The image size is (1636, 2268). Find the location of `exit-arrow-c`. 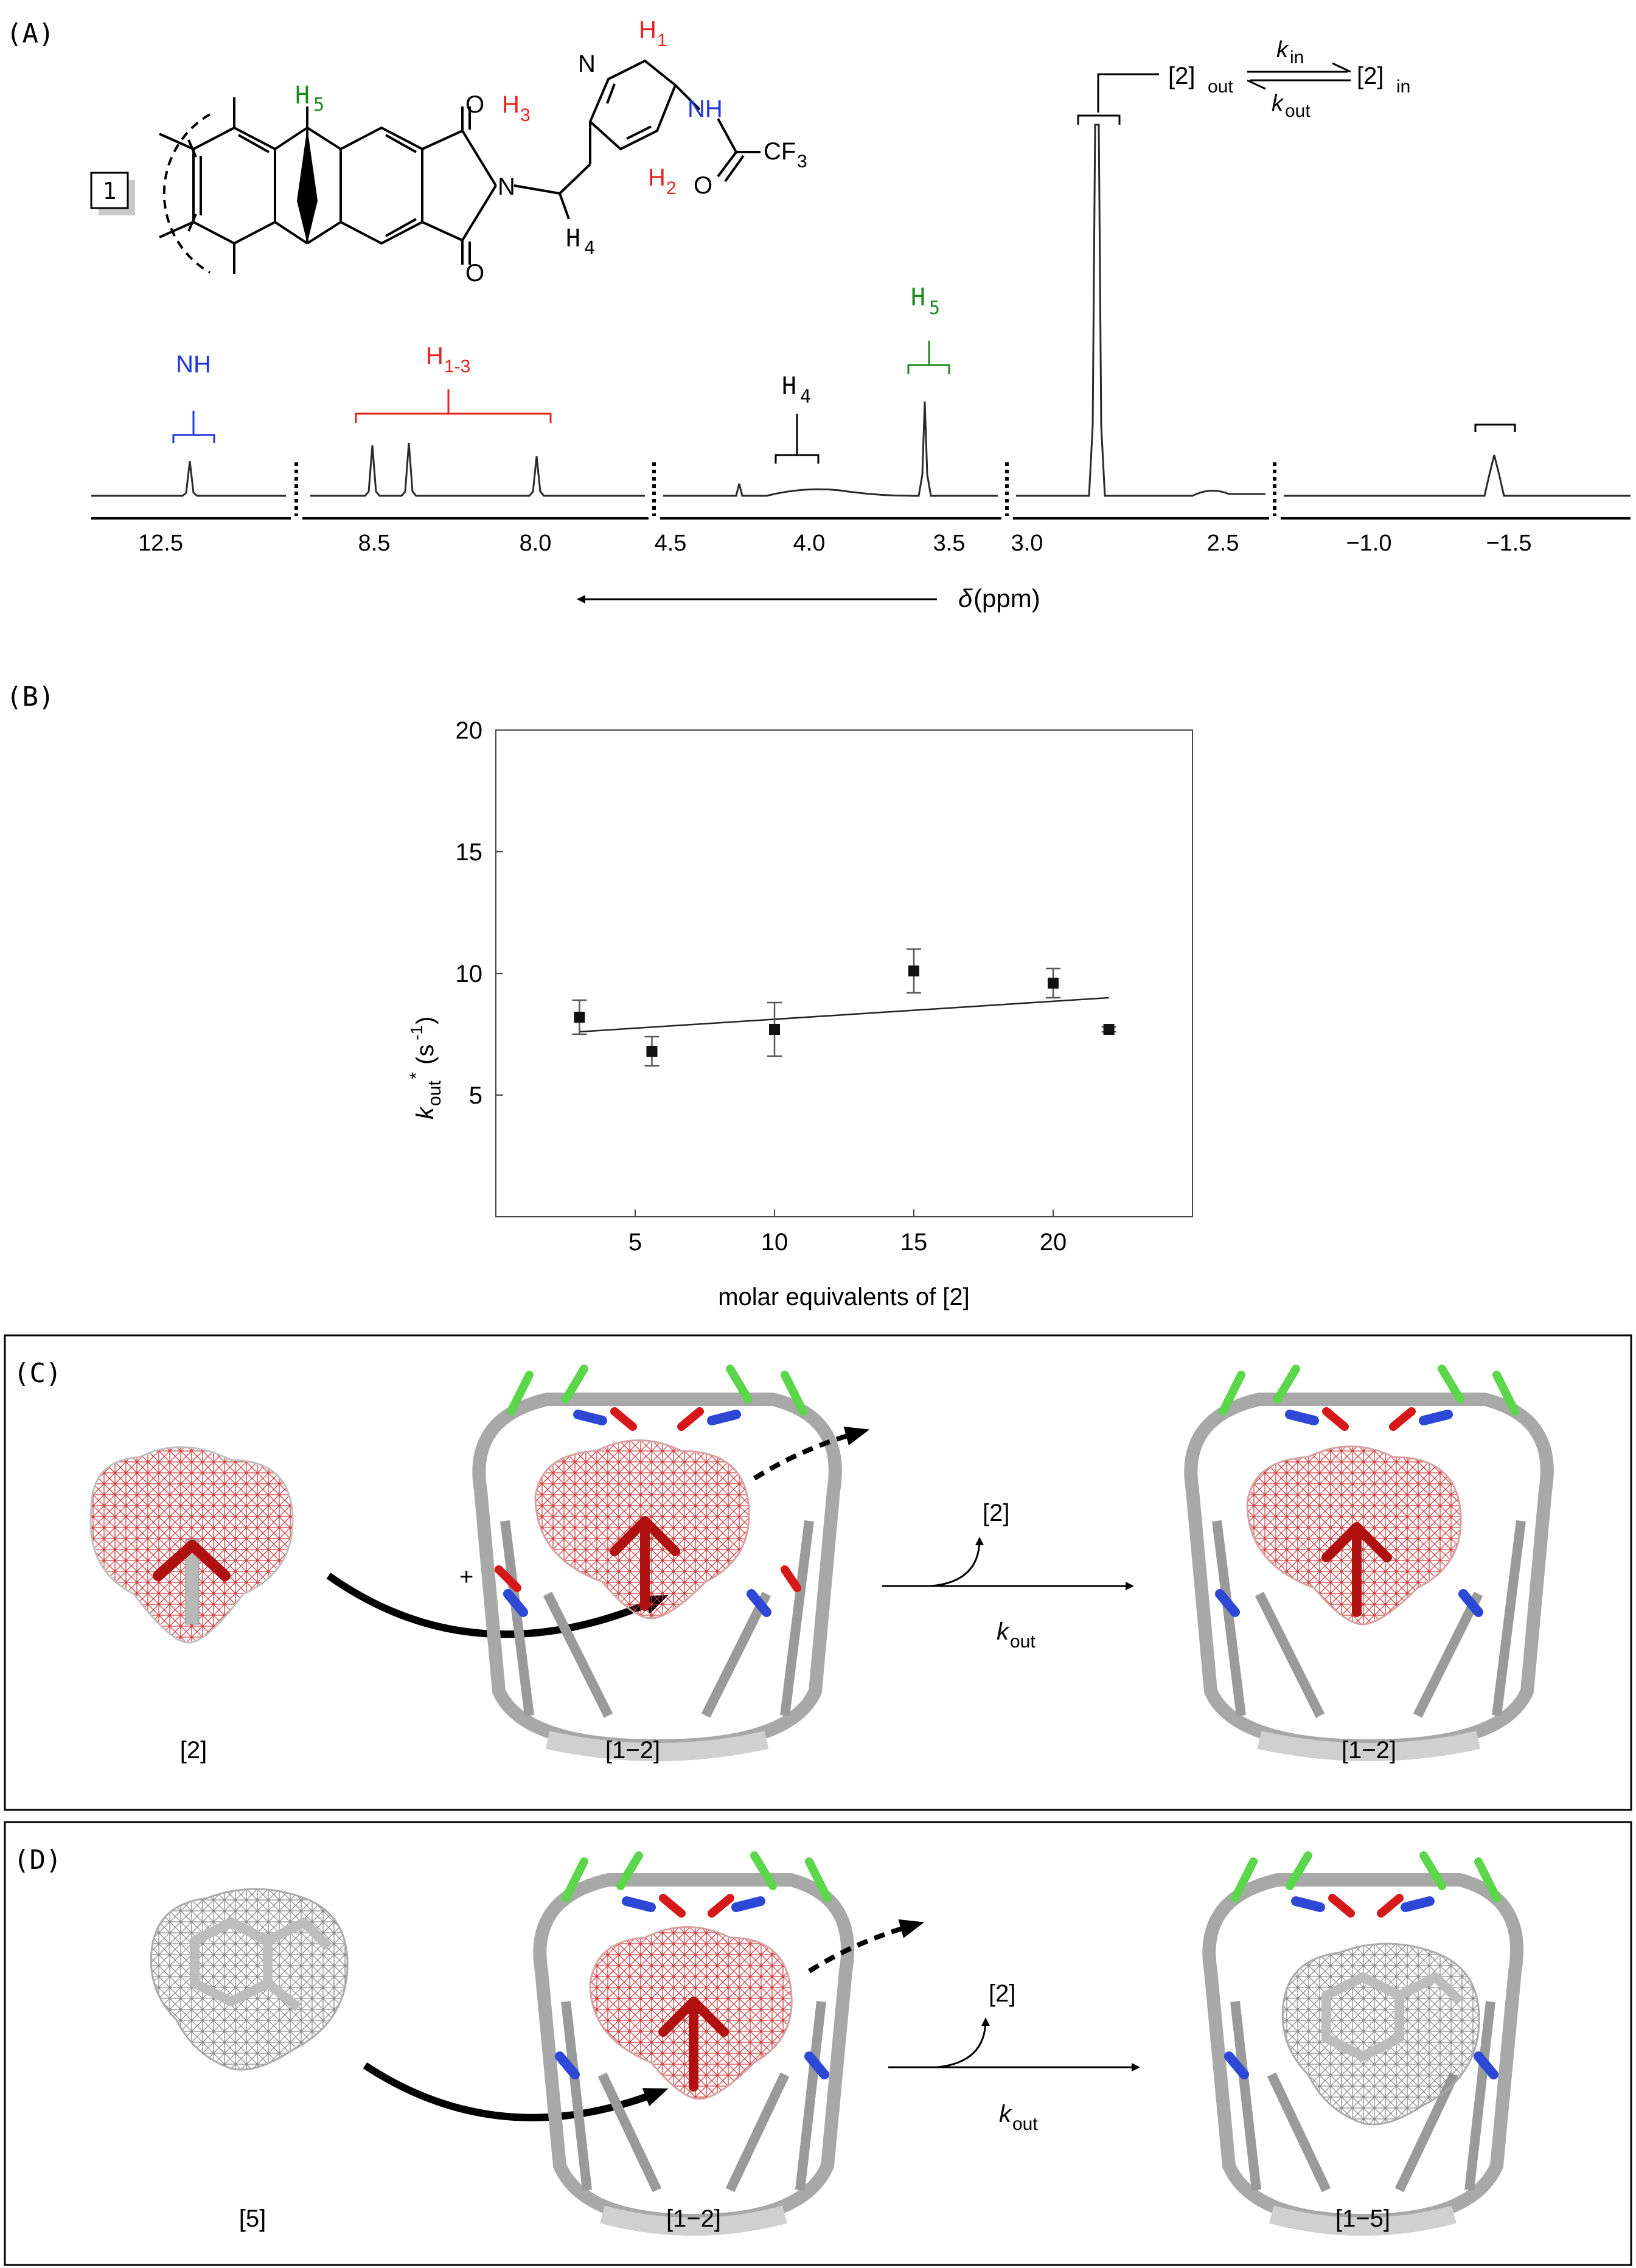

exit-arrow-c is located at coordinates (811, 1453).